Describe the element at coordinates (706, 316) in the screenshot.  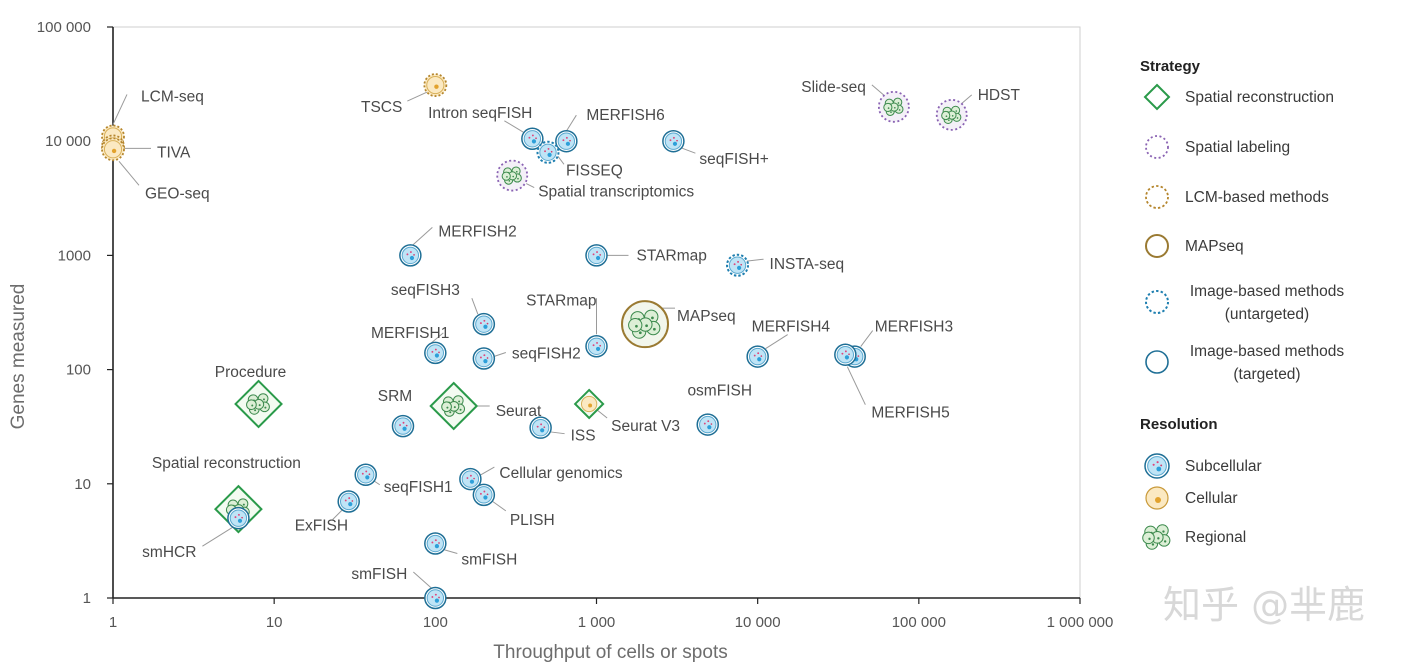
I see `point-label: MAPseq` at that location.